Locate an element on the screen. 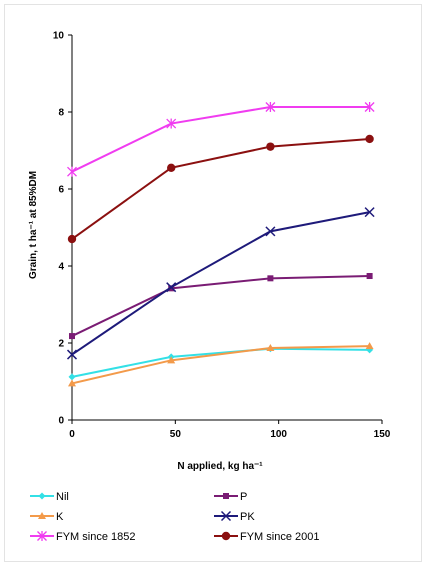 The height and width of the screenshot is (569, 428). y-axis-title: Grain, t ha⁻¹ at 85%DM is located at coordinates (33, 225).